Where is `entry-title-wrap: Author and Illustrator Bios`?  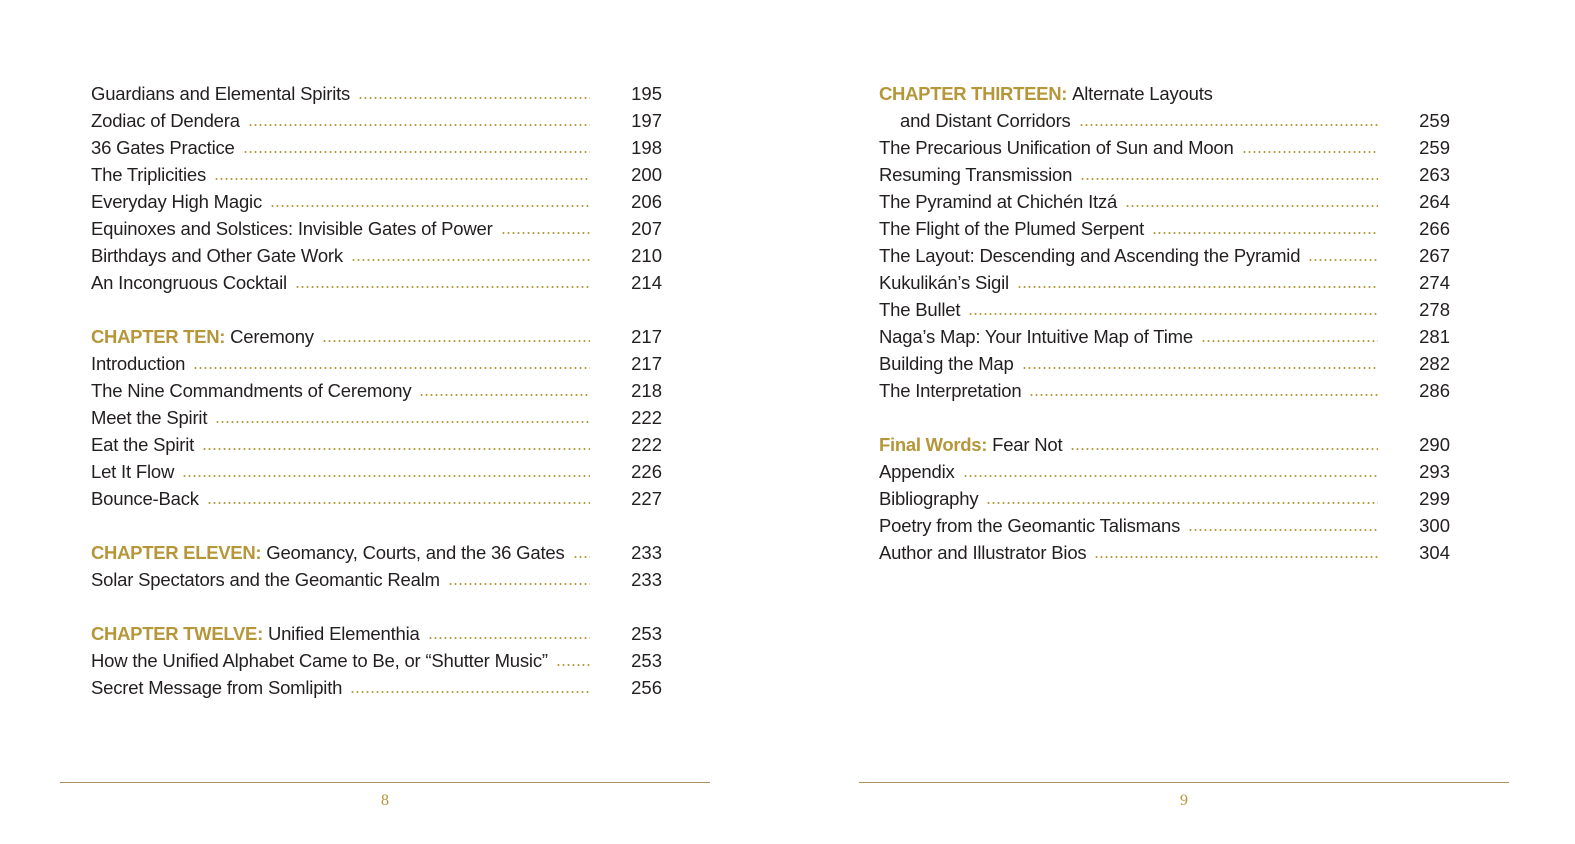 entry-title-wrap: Author and Illustrator Bios is located at coordinates (985, 553).